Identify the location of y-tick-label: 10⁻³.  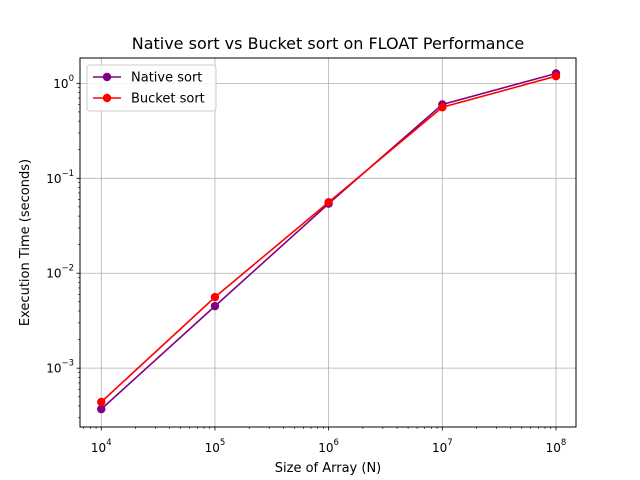
(60, 367).